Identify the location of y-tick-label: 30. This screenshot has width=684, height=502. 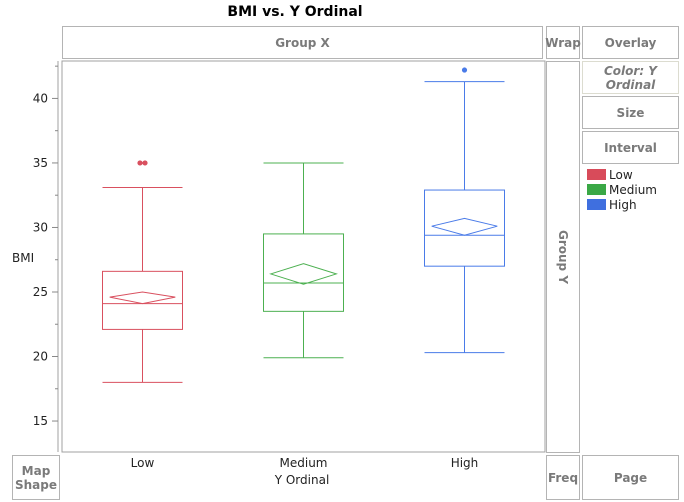
(40, 227).